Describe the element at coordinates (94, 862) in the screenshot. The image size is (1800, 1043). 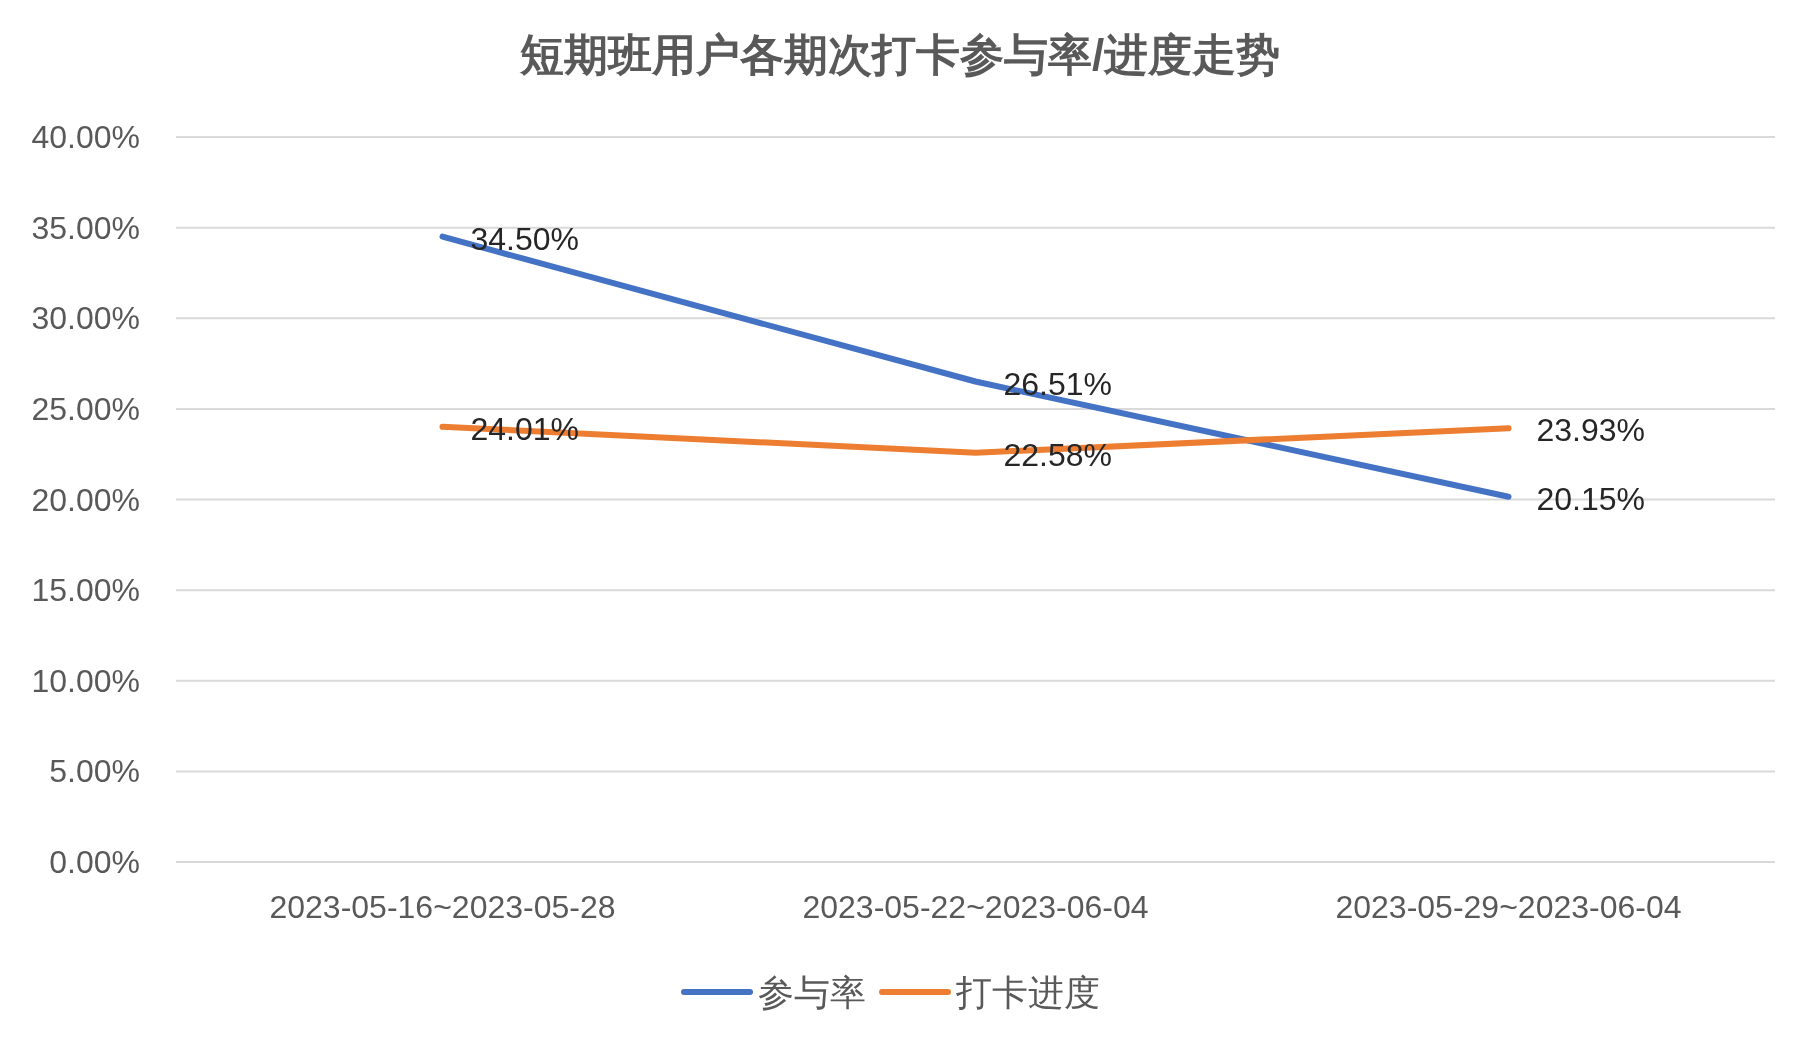
I see `y-tick-label: 0.00%` at that location.